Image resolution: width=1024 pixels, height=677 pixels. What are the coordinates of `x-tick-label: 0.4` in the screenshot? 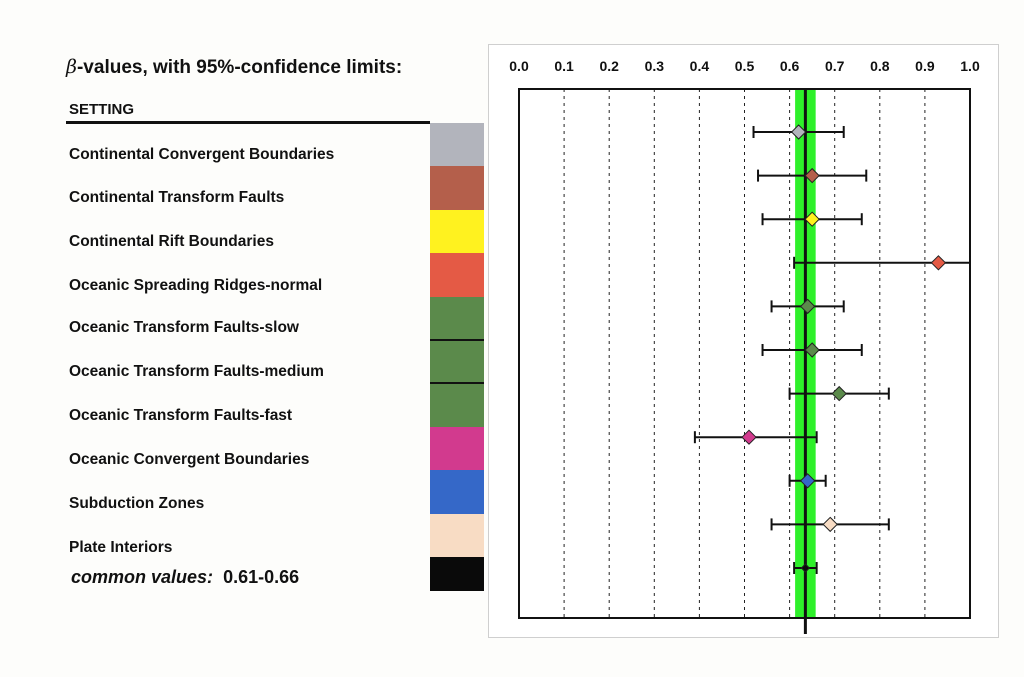 It's located at (700, 66).